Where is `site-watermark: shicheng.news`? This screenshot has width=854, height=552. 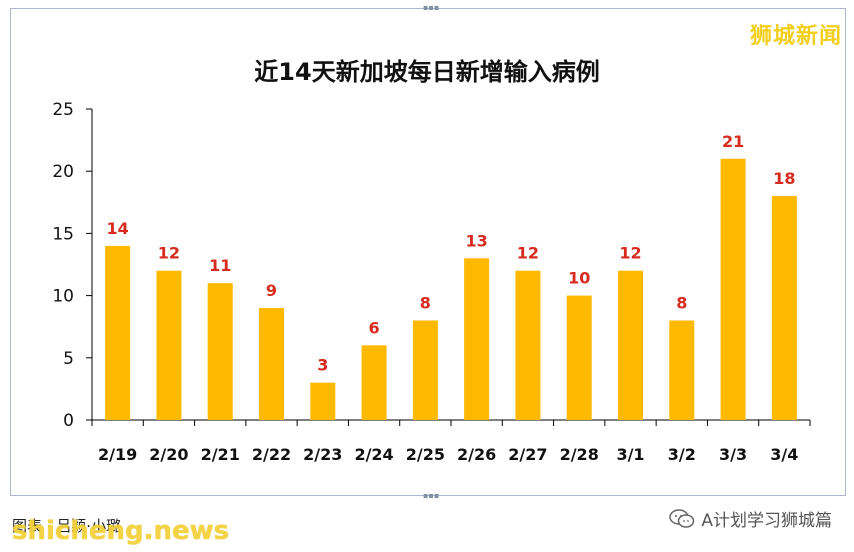 site-watermark: shicheng.news is located at coordinates (121, 531).